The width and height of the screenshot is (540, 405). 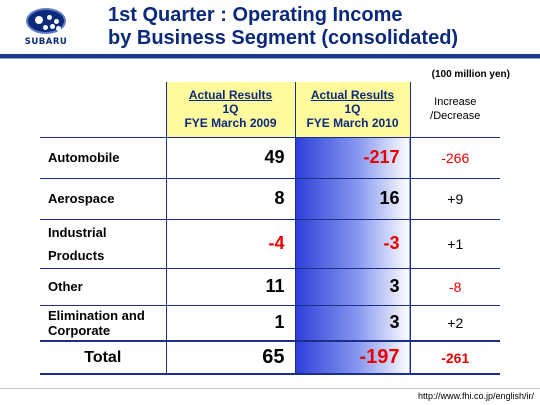 What do you see at coordinates (103, 286) in the screenshot?
I see `row-label: Other` at bounding box center [103, 286].